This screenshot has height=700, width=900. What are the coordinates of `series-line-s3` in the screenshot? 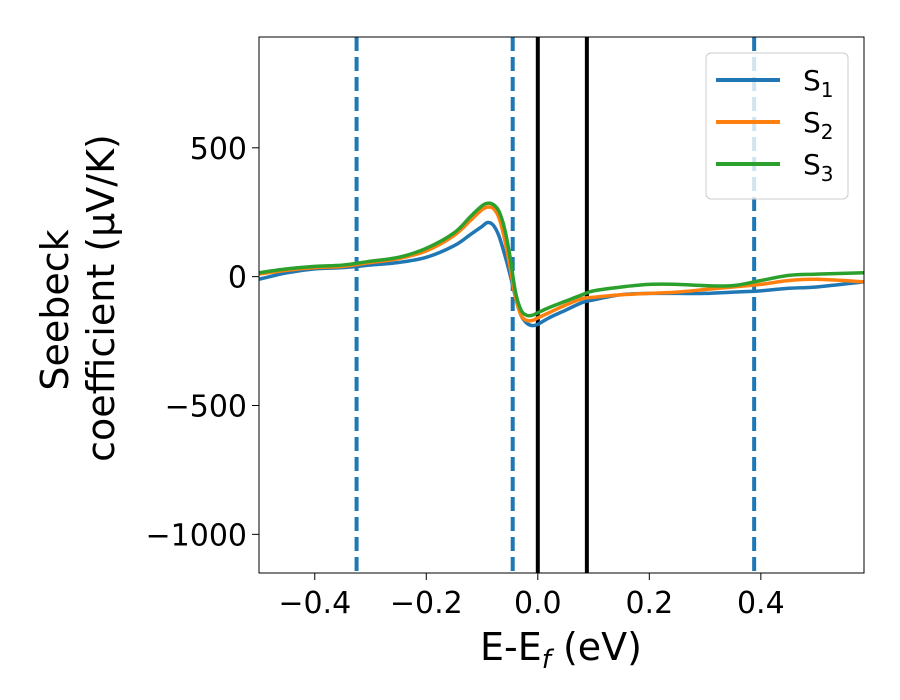 It's located at (561, 259).